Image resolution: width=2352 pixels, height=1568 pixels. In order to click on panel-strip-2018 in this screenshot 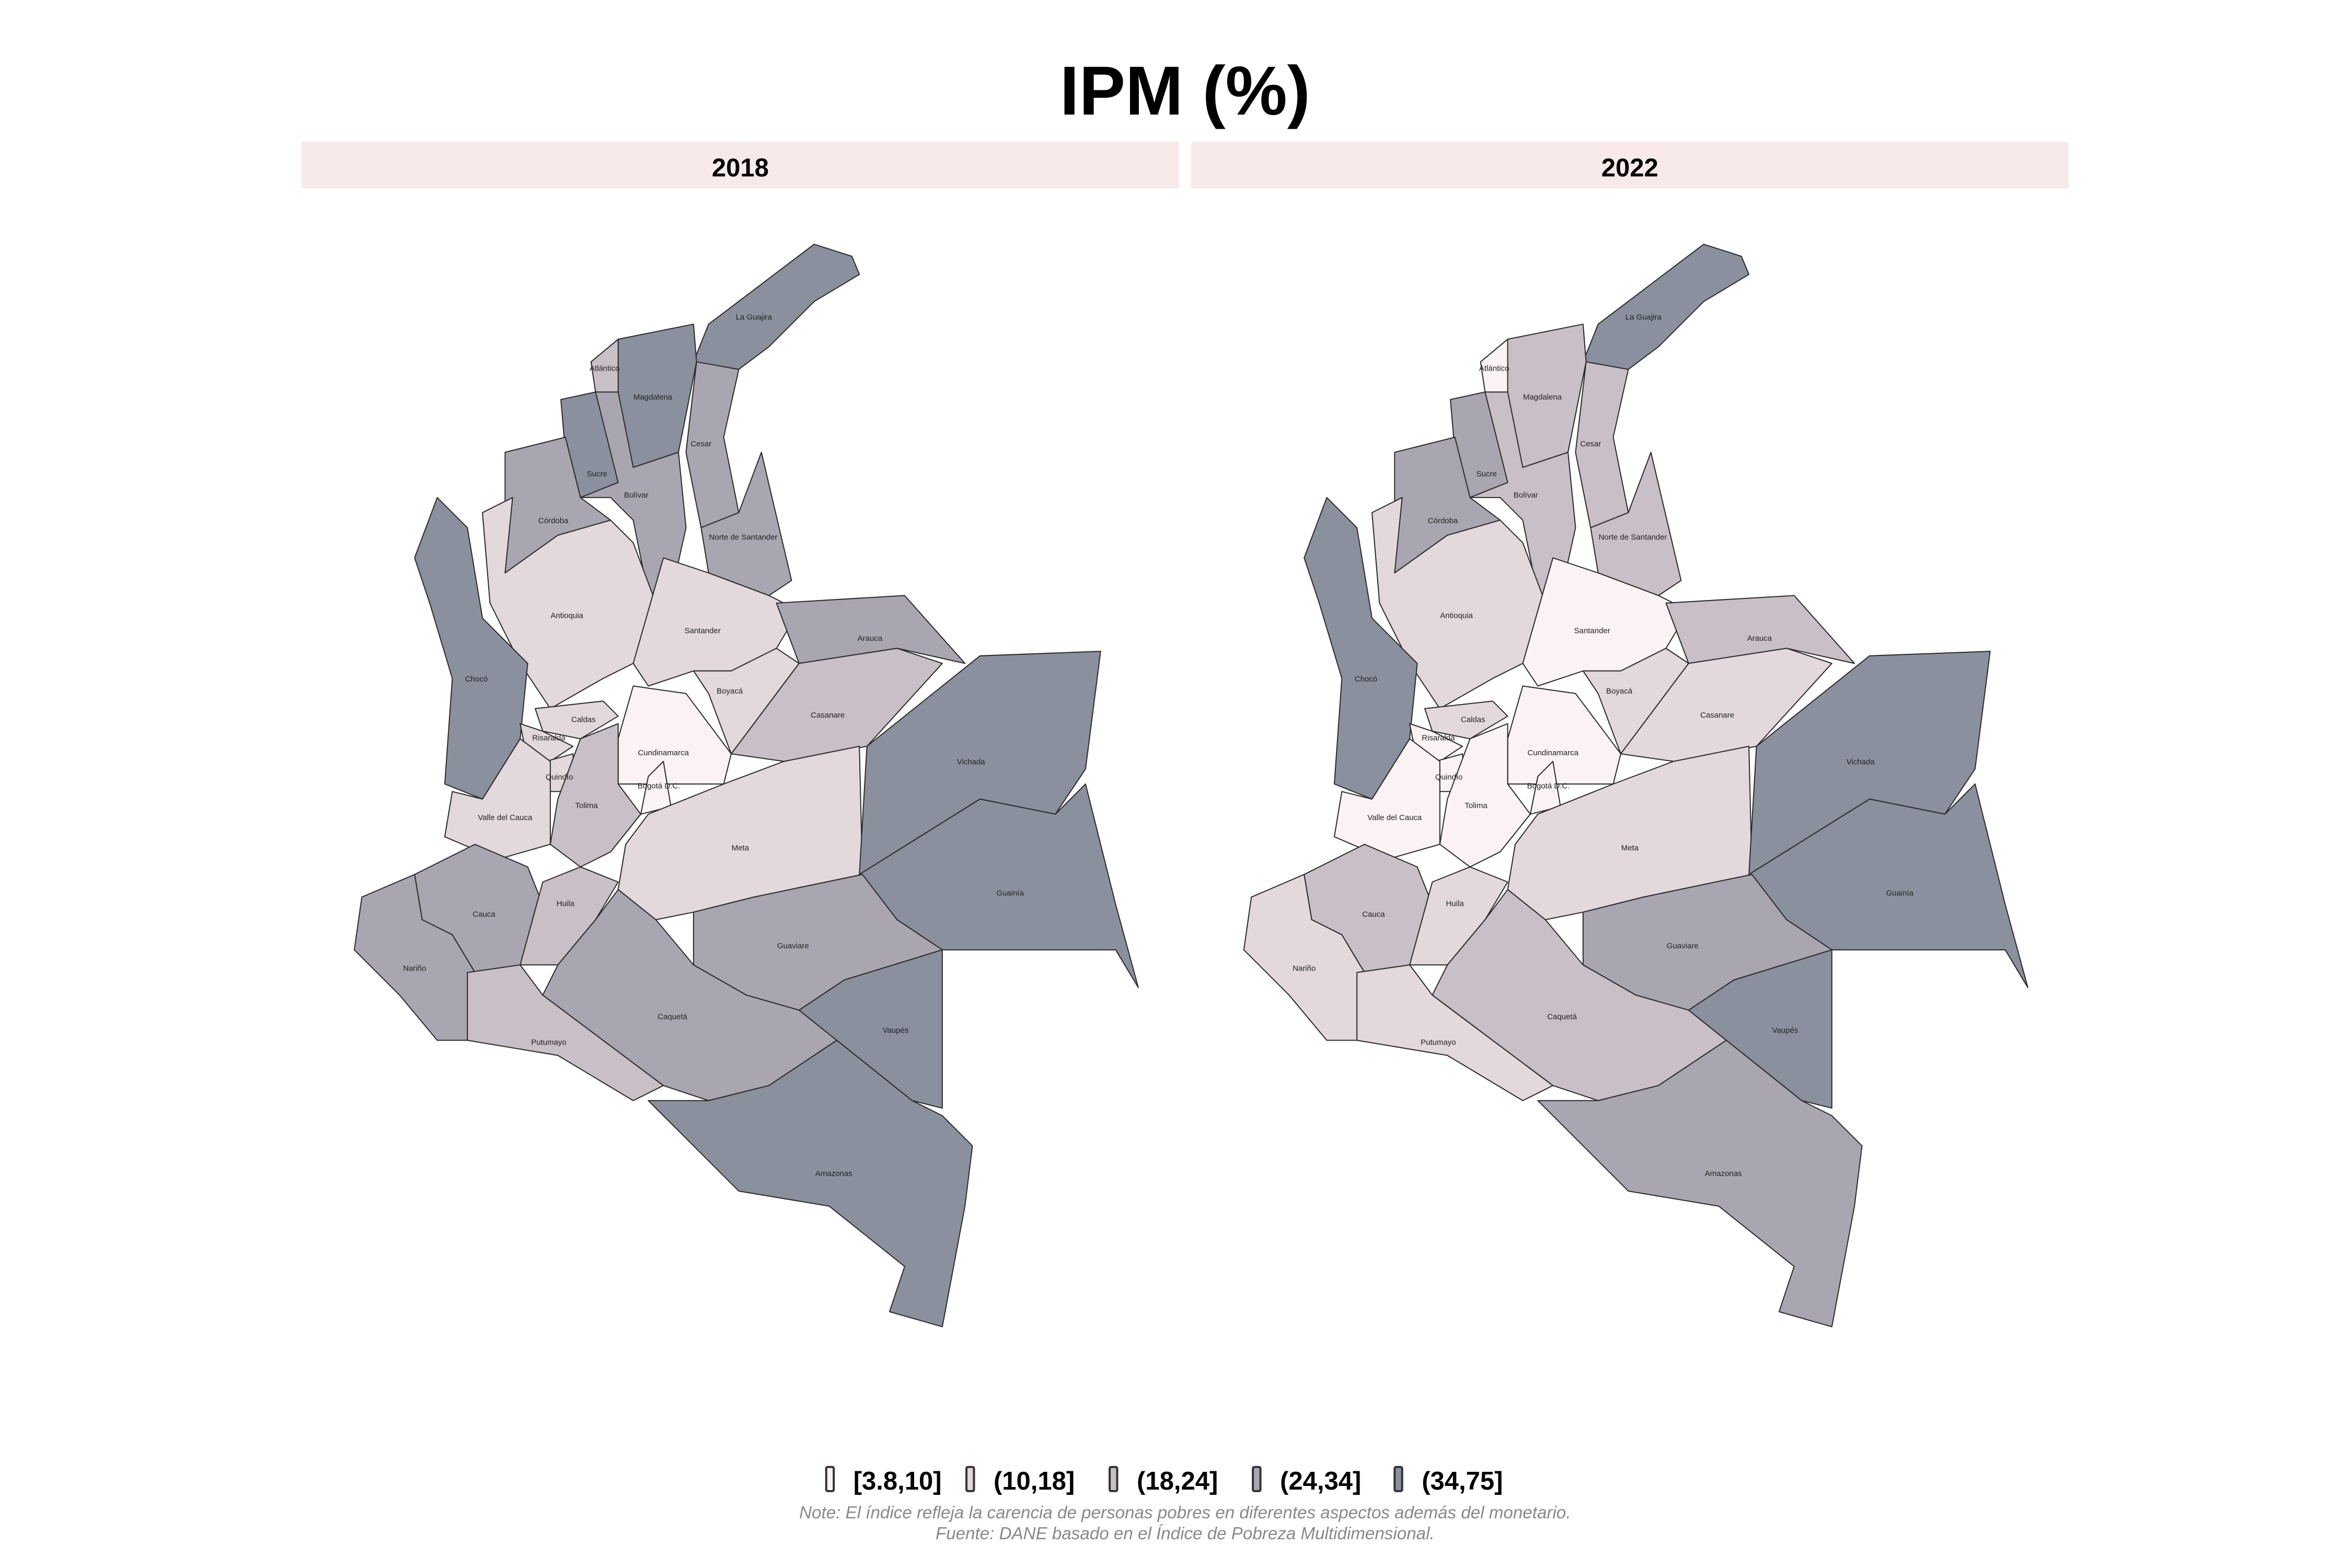, I will do `click(740, 165)`.